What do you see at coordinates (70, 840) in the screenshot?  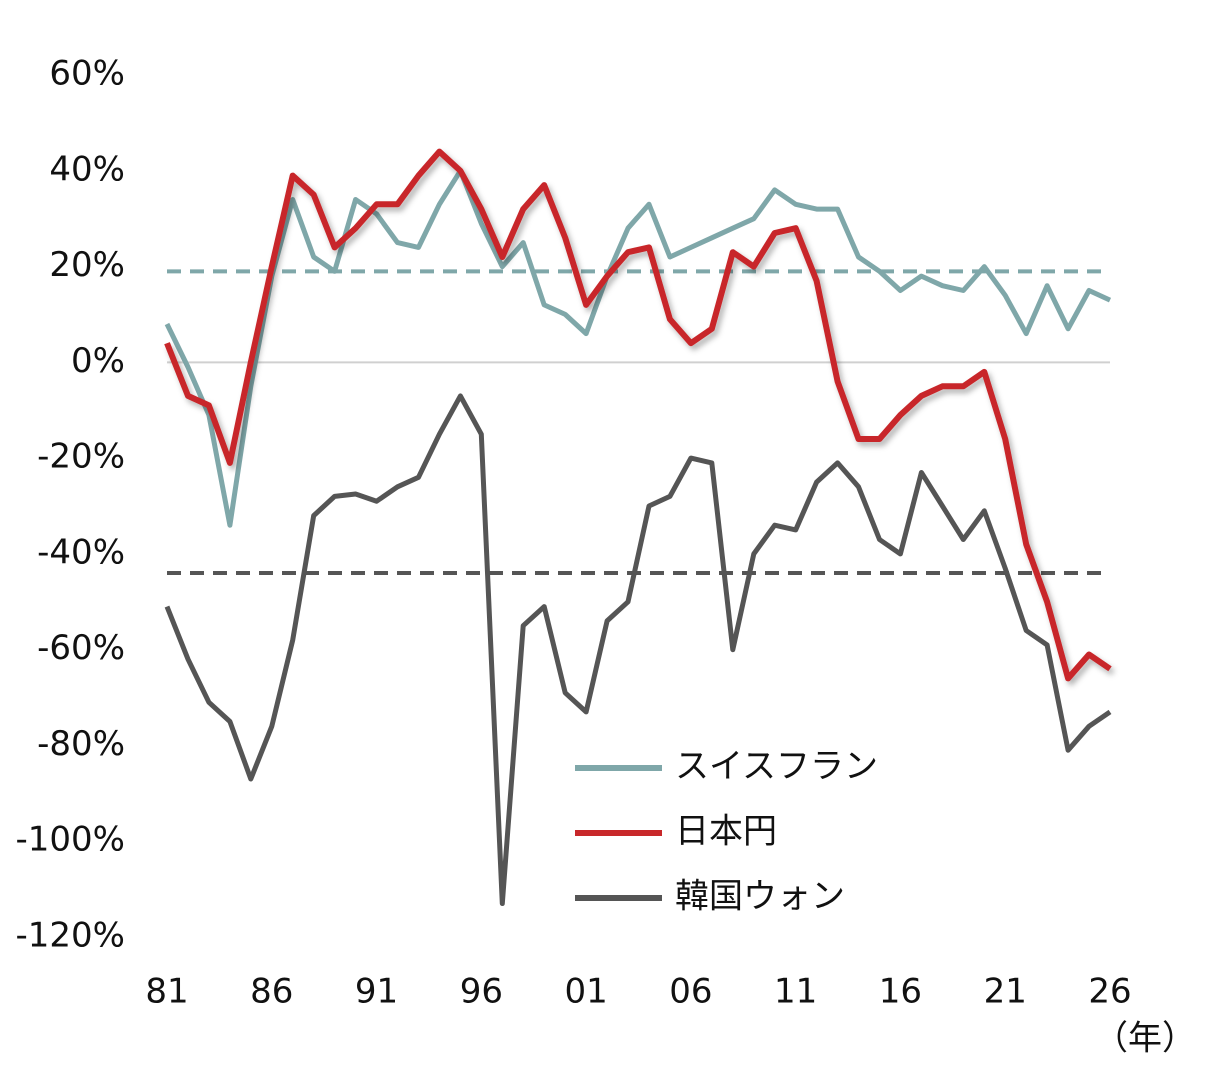 I see `y-tick-label: -100%` at bounding box center [70, 840].